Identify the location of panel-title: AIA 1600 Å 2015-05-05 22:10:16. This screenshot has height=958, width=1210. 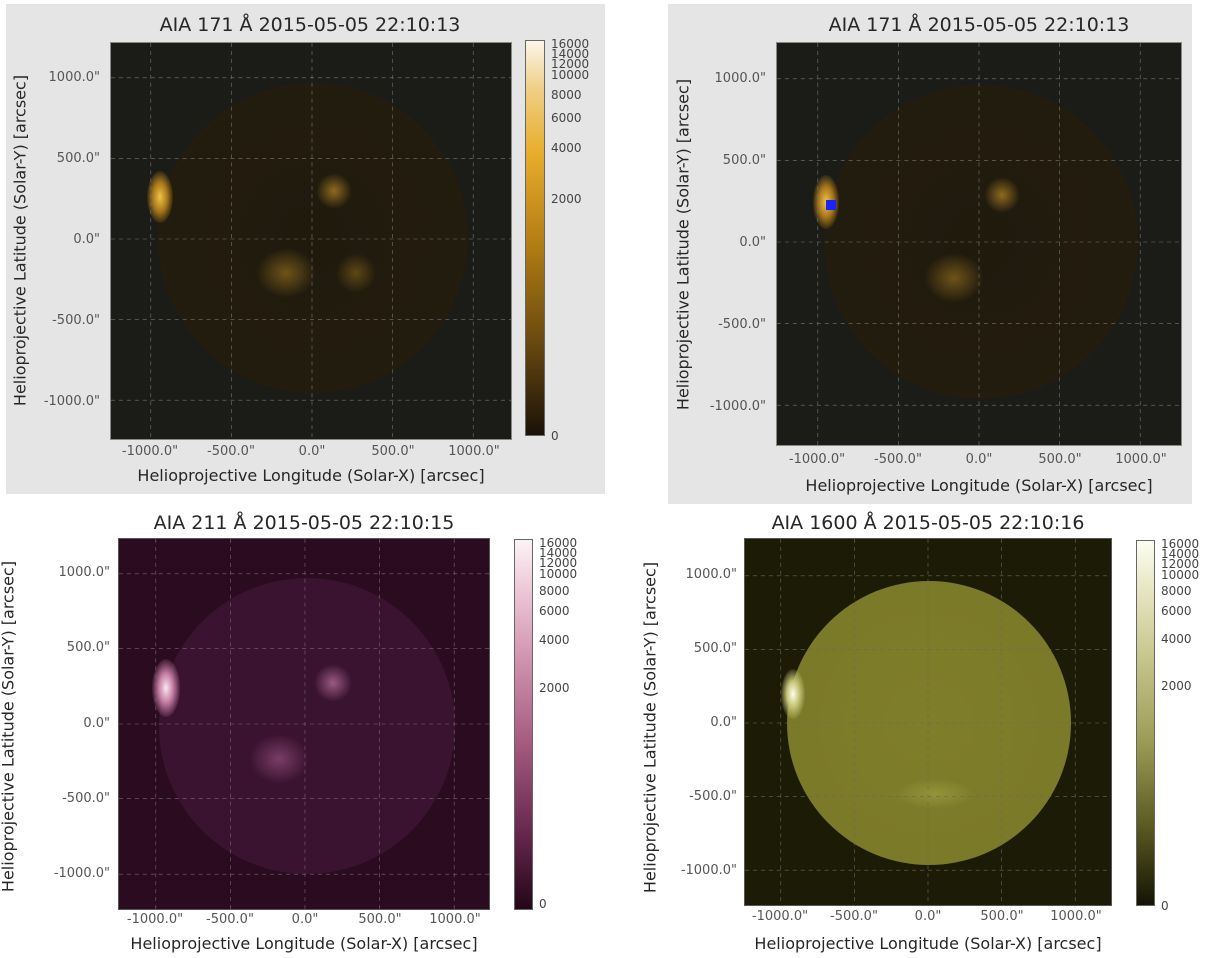
(928, 523).